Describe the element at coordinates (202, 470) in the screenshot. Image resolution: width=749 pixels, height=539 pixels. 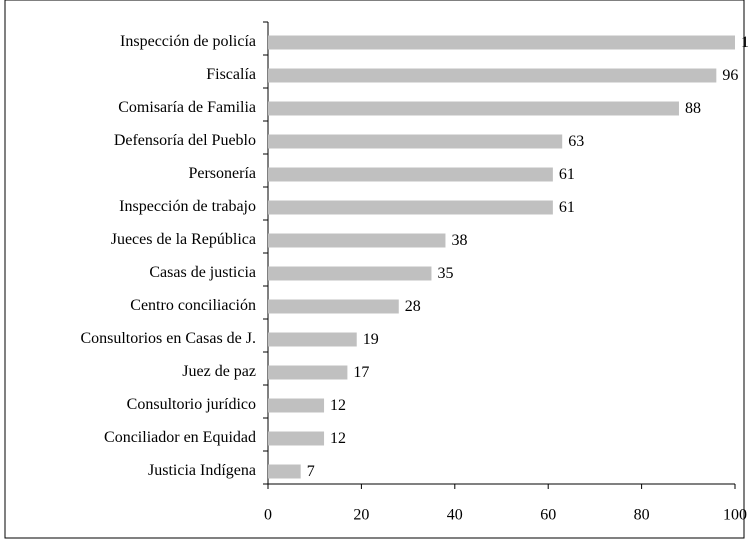
I see `y-tick-label: Justicia Indígena` at that location.